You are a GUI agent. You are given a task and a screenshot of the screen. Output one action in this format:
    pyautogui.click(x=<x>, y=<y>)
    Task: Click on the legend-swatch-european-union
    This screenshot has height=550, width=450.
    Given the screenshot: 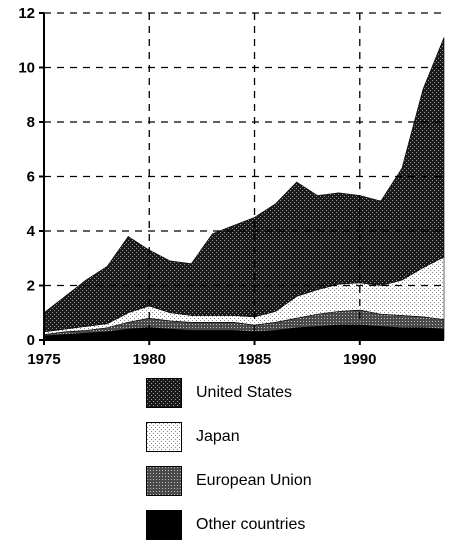 What is the action you would take?
    pyautogui.click(x=164, y=481)
    